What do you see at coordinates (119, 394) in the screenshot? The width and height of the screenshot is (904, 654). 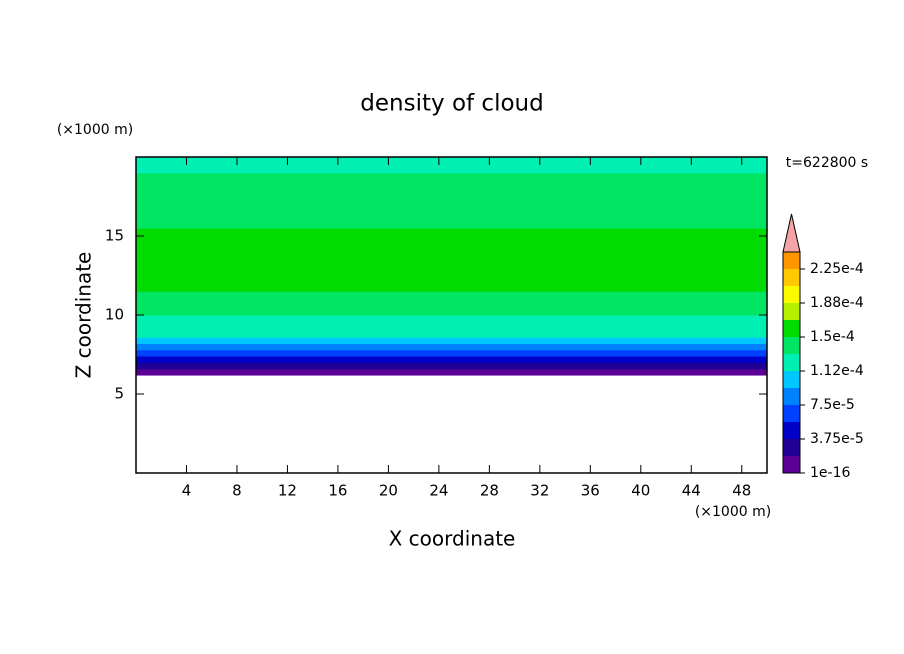 I see `y-tick-label: 5` at bounding box center [119, 394].